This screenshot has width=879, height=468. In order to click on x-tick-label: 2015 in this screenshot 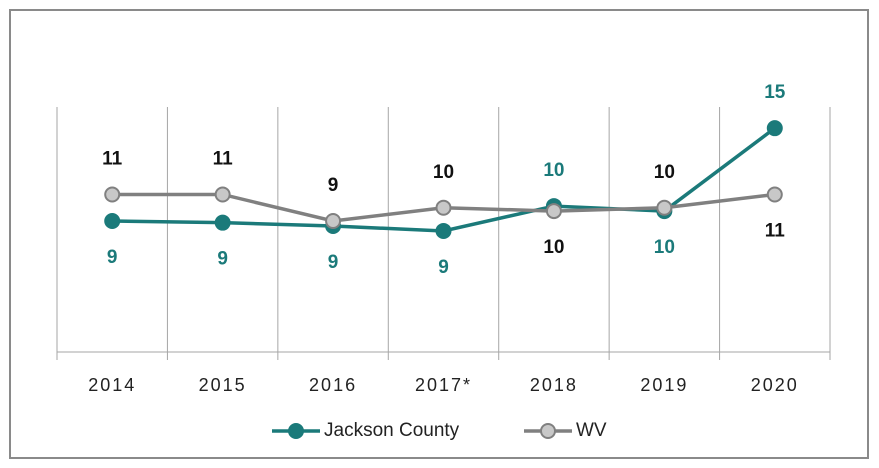, I will do `click(223, 385)`.